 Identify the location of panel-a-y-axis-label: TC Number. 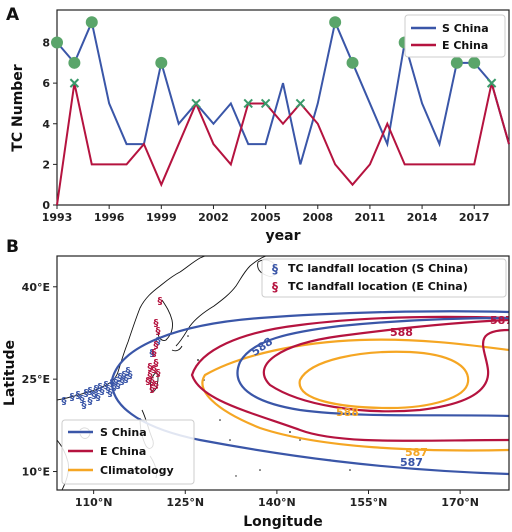
(18, 107).